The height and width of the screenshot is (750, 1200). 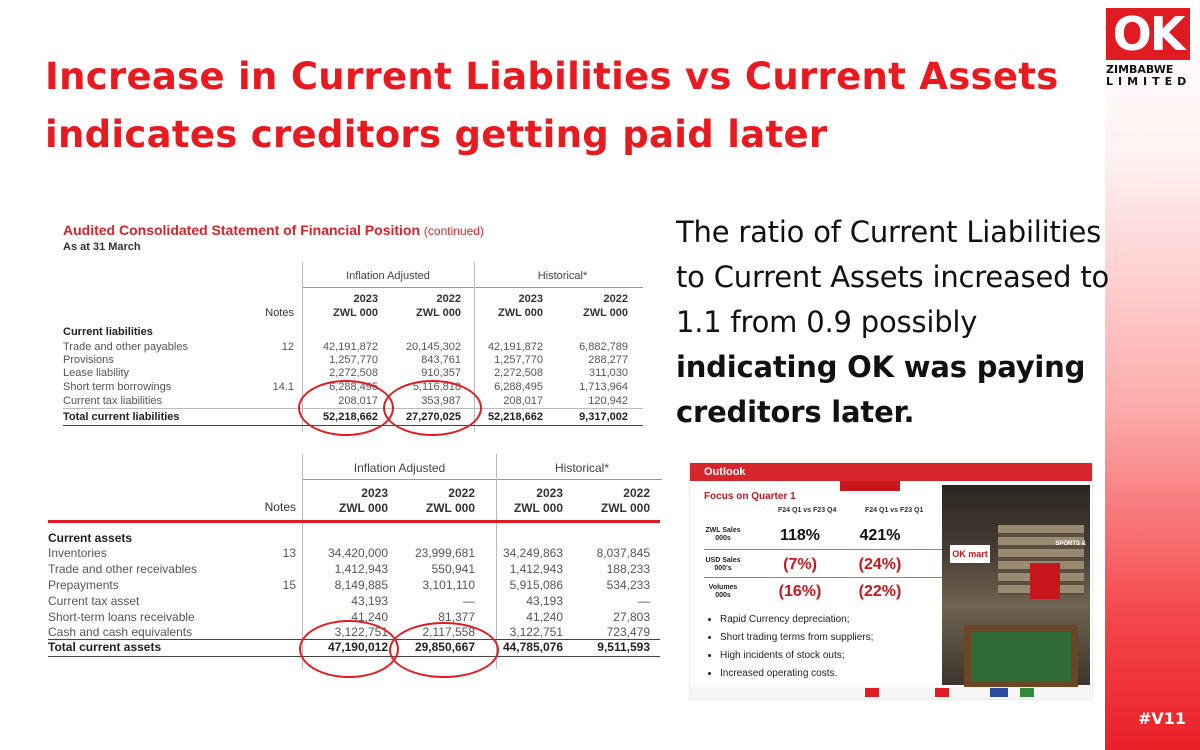 What do you see at coordinates (433, 347) in the screenshot?
I see `row-value: 20,145,302` at bounding box center [433, 347].